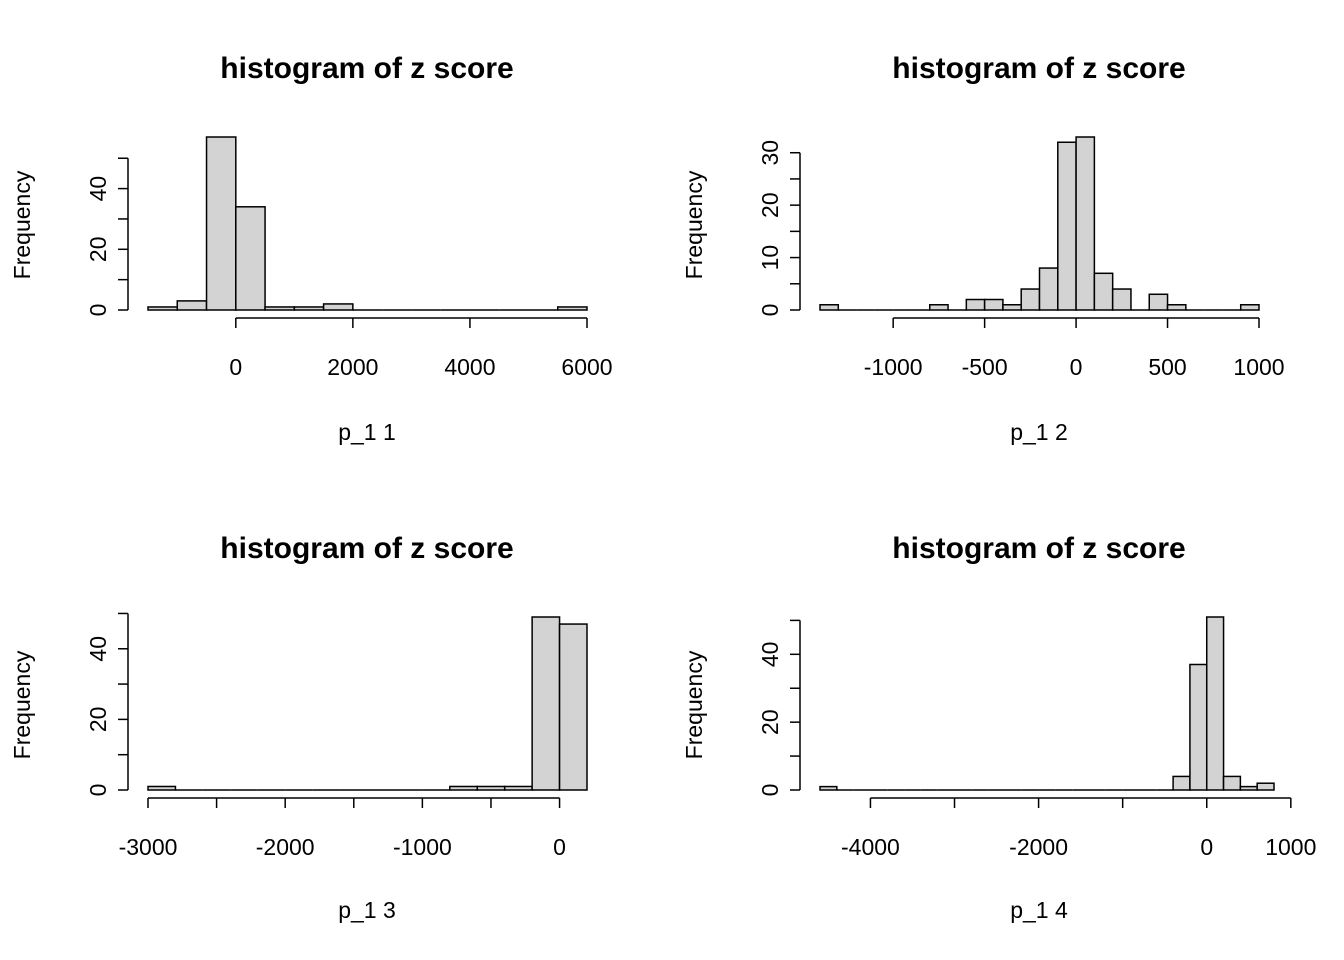  I want to click on x-tick-label: 6000, so click(586, 367).